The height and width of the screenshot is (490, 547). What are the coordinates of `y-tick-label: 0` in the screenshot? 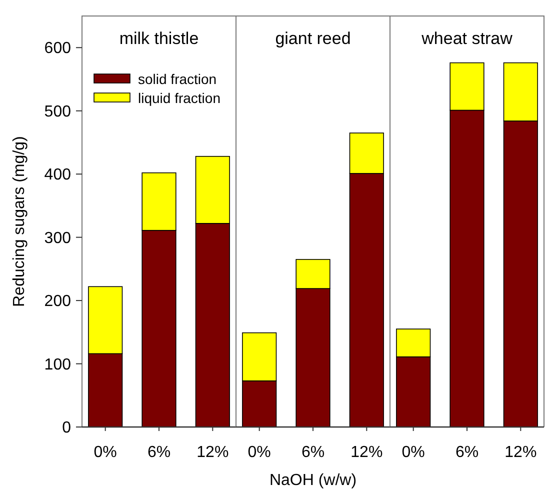 It's located at (67, 428).